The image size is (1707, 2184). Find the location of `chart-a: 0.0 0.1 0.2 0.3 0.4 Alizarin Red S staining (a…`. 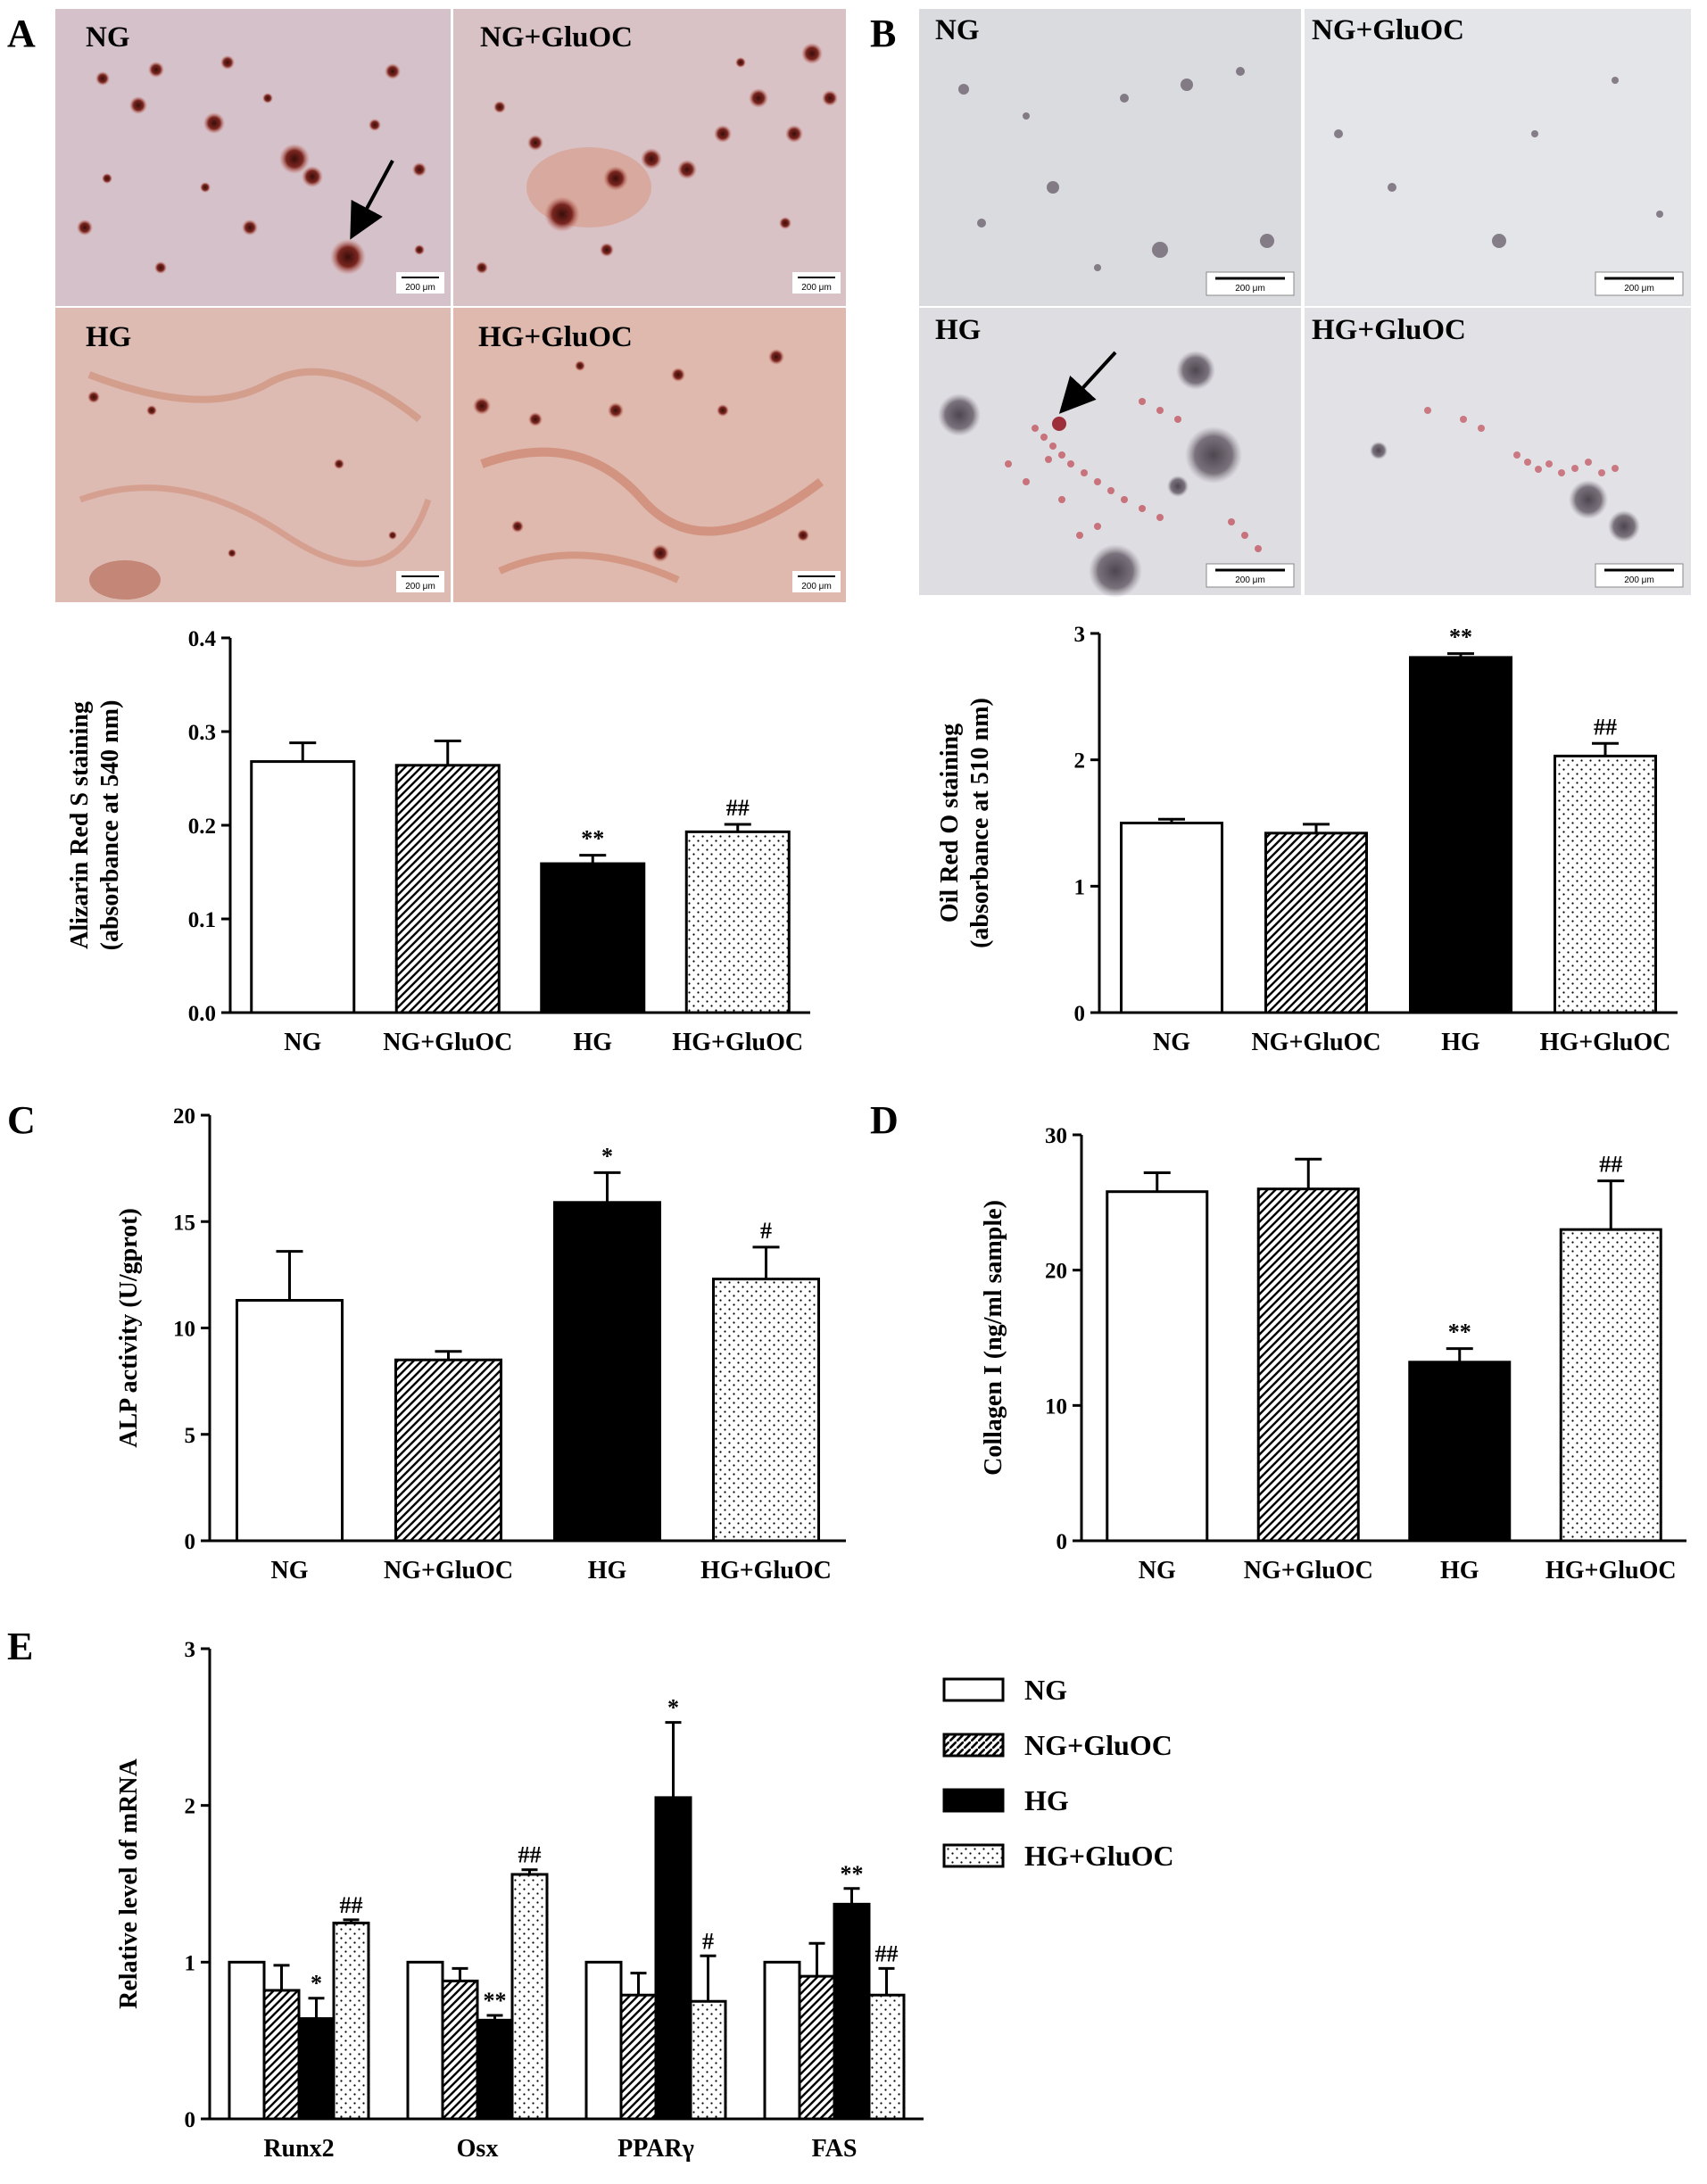

chart-a: 0.0 0.1 0.2 0.3 0.4 Alizarin Red S staining (a… is located at coordinates (438, 841).